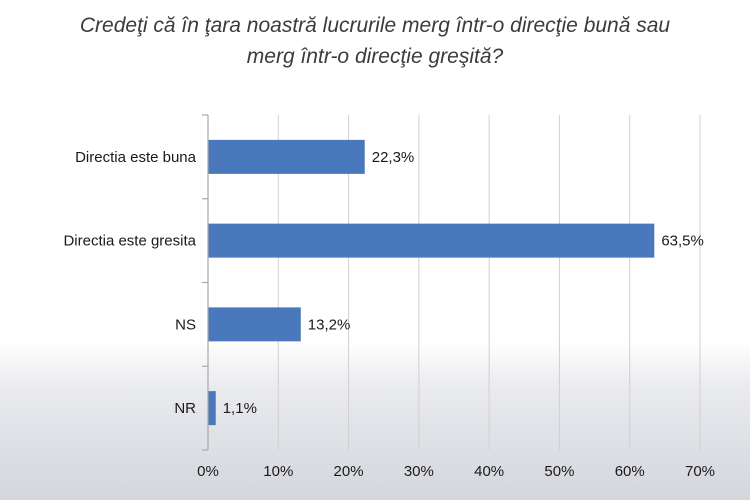 The width and height of the screenshot is (750, 500). What do you see at coordinates (205, 282) in the screenshot?
I see `axes` at bounding box center [205, 282].